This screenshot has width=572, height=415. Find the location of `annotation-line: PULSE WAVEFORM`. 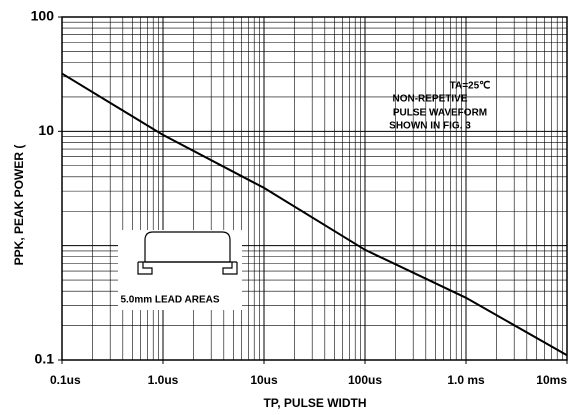

annotation-line: PULSE WAVEFORM is located at coordinates (440, 113).